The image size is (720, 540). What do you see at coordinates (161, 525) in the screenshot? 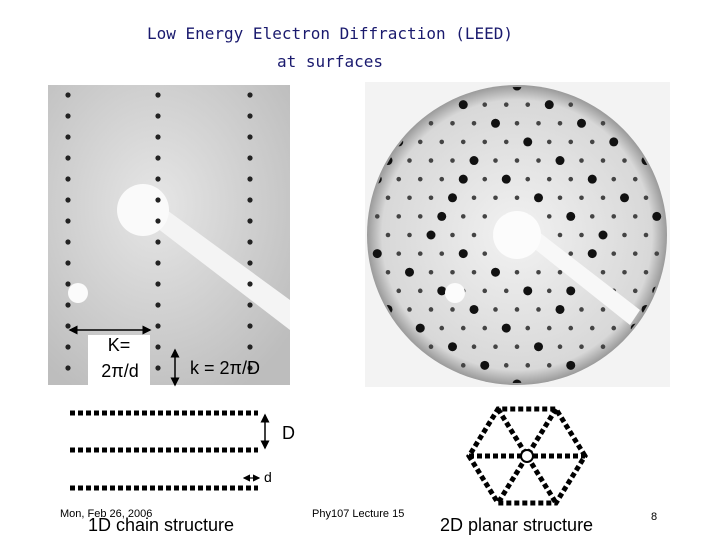
I see `chain-caption: 1D chain structure` at bounding box center [161, 525].